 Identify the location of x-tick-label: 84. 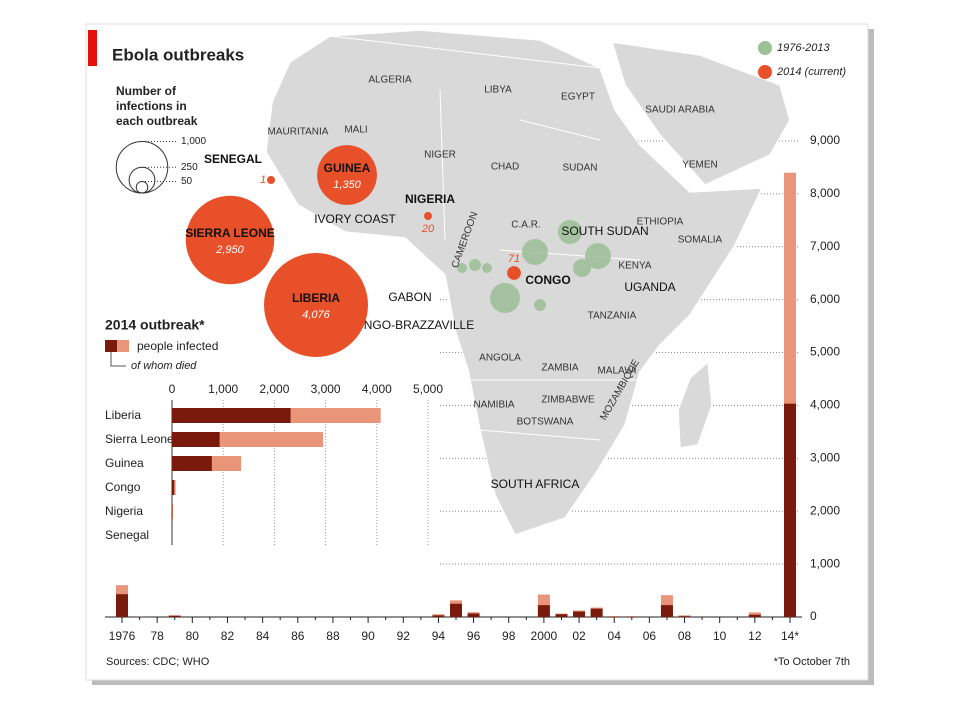
(263, 636).